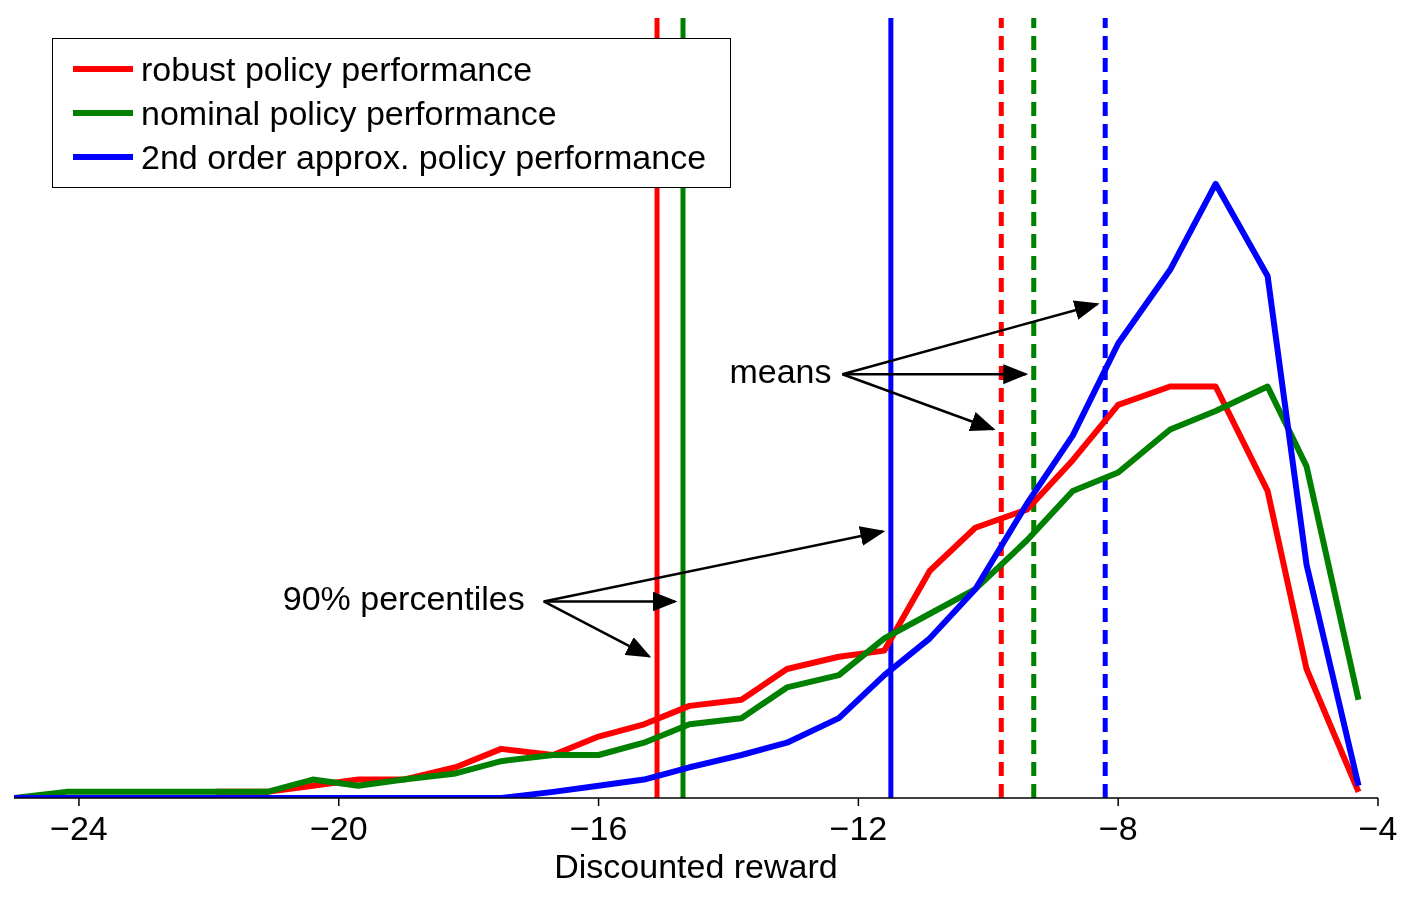  What do you see at coordinates (696, 866) in the screenshot?
I see `x-axis-title: Discounted reward` at bounding box center [696, 866].